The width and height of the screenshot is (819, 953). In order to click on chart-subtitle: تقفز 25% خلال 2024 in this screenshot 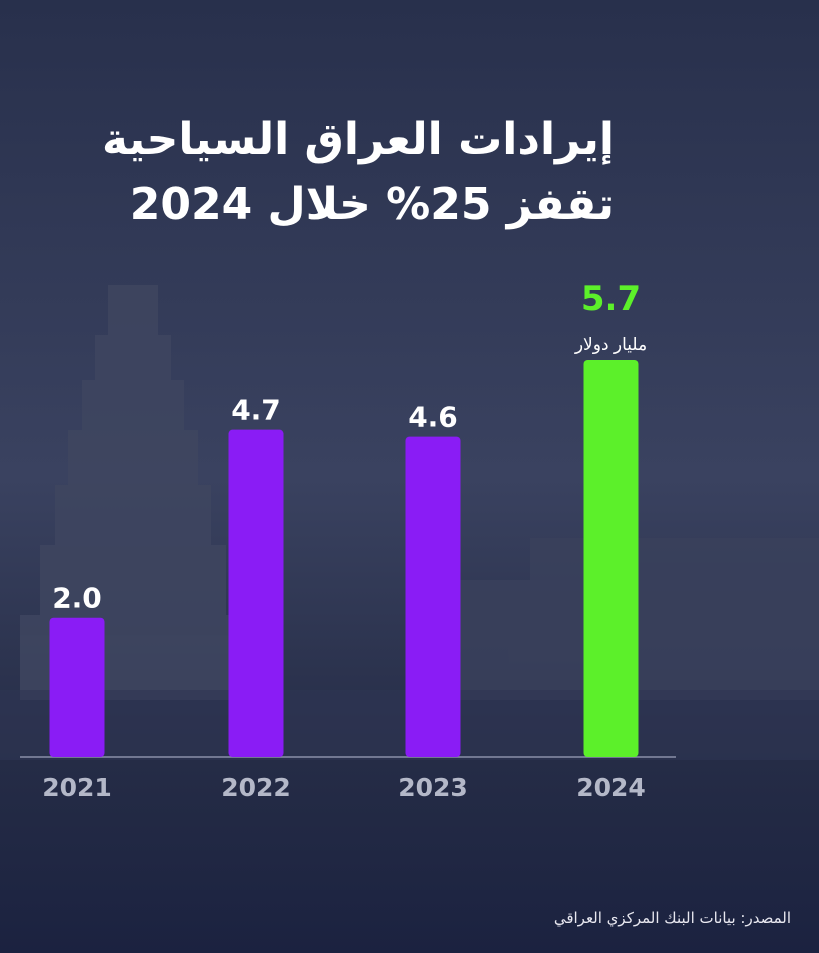, I will do `click(371, 204)`.